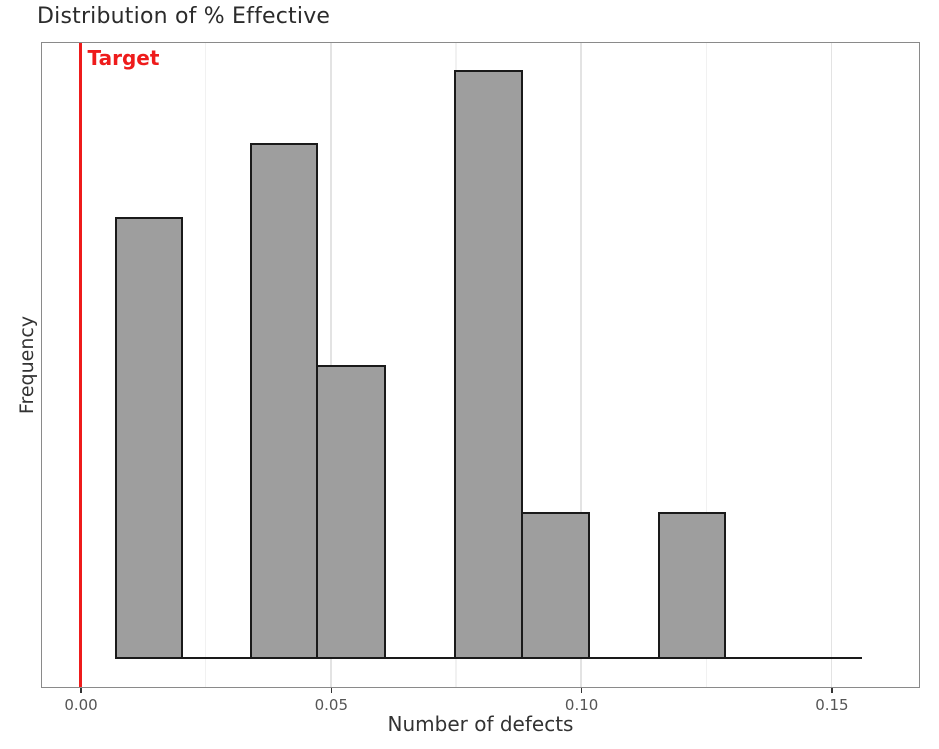  I want to click on x-axis-label: Number of defects, so click(480, 724).